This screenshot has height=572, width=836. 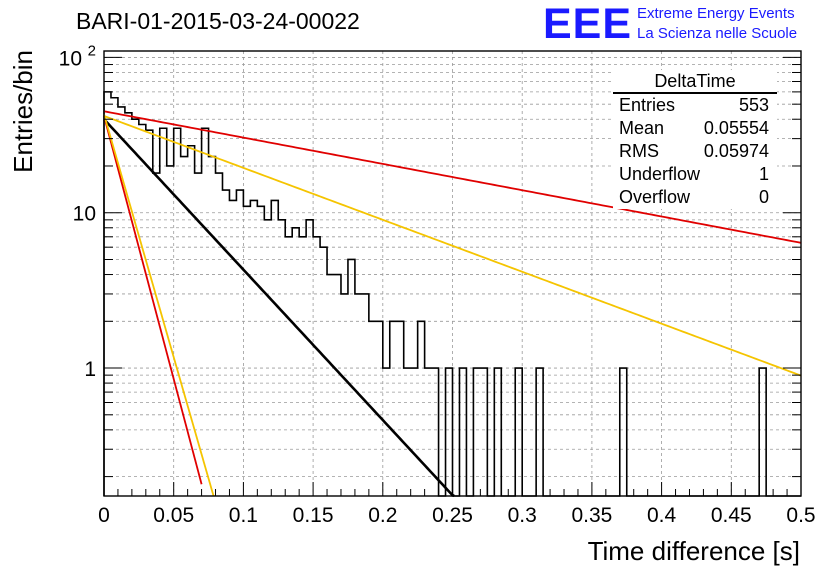 I want to click on x-tick-label: 0.05, so click(x=173, y=515).